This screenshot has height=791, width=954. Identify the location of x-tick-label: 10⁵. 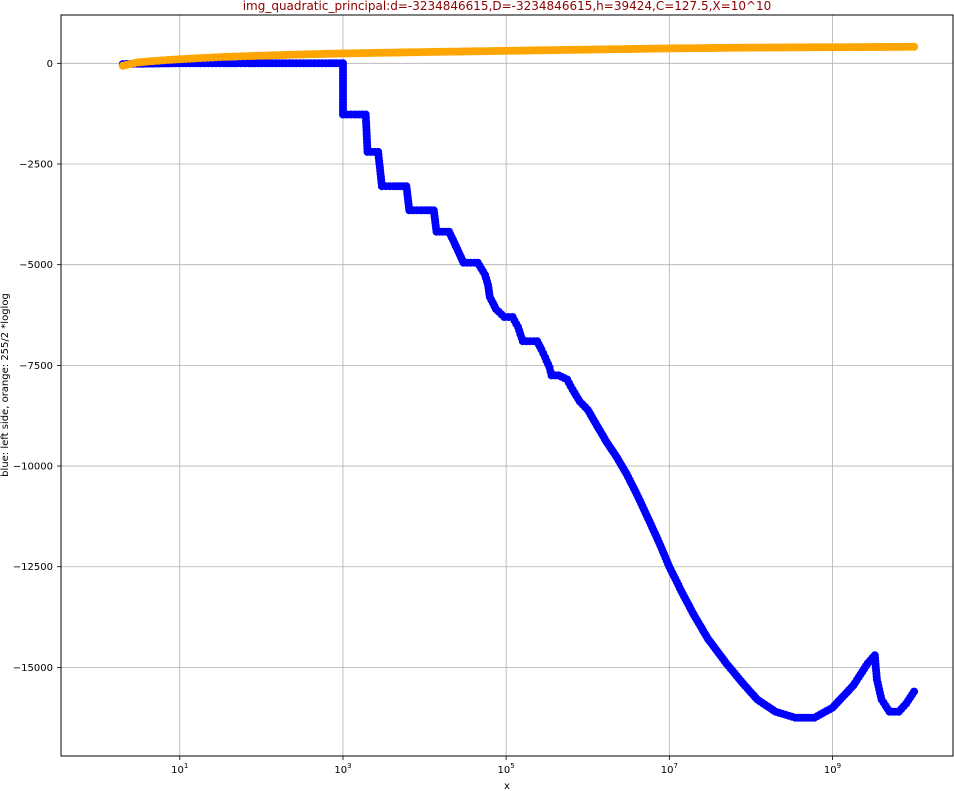
(506, 769).